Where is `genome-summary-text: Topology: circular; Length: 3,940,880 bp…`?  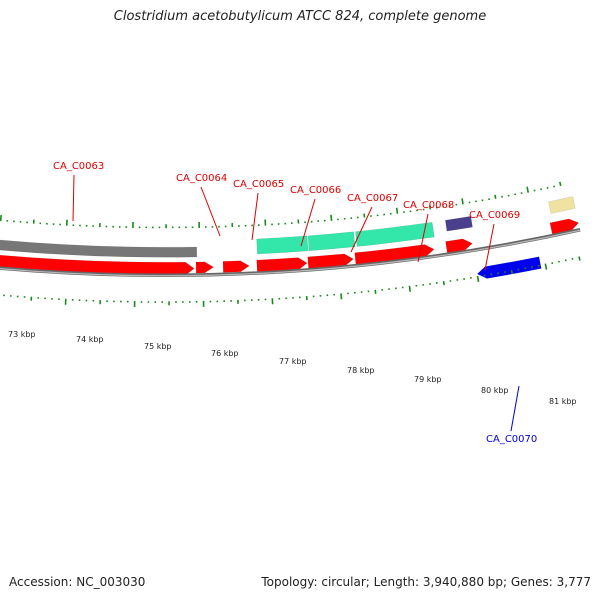
genome-summary-text: Topology: circular; Length: 3,940,880 bp… is located at coordinates (426, 582).